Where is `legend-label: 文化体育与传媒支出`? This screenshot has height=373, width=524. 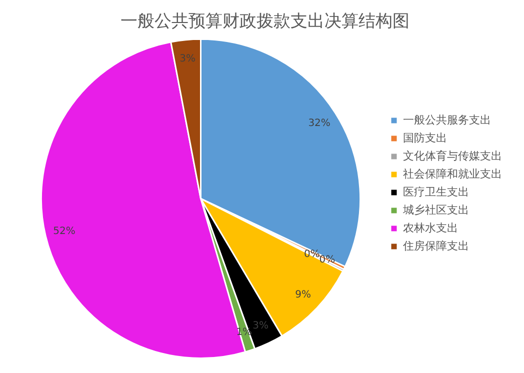
legend-label: 文化体育与传媒支出 is located at coordinates (452, 155).